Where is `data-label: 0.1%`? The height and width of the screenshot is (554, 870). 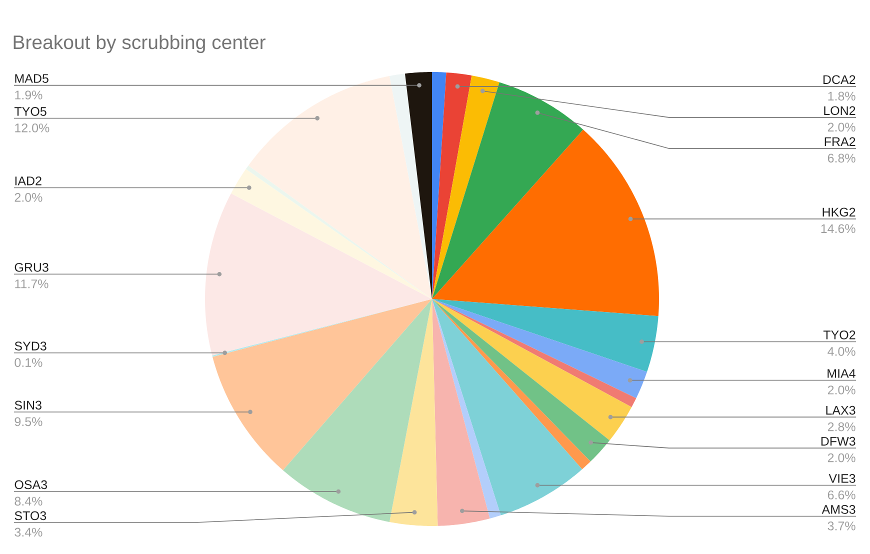
data-label: 0.1% is located at coordinates (28, 363).